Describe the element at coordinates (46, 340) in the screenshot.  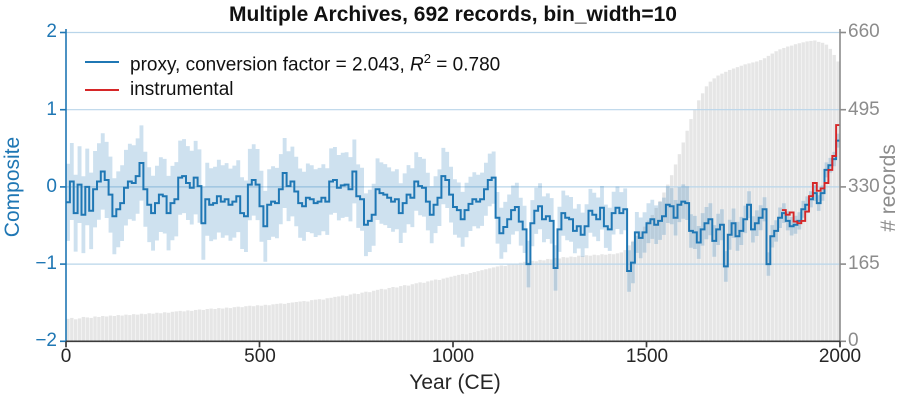
I see `y-tick-left-m2: −2` at that location.